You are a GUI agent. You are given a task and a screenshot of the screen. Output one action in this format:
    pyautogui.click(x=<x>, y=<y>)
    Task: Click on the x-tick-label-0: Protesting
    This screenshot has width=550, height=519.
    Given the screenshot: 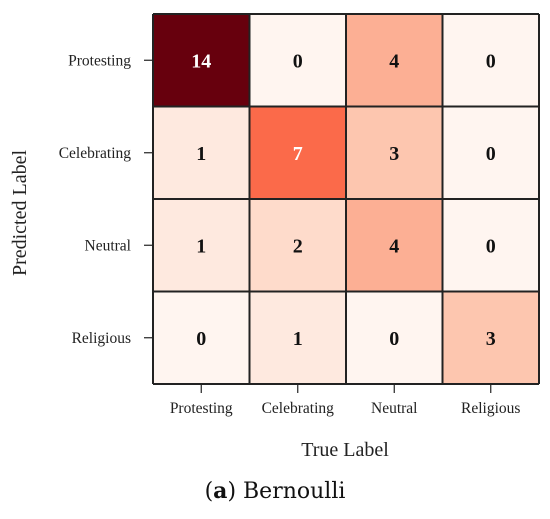 What is the action you would take?
    pyautogui.click(x=201, y=408)
    